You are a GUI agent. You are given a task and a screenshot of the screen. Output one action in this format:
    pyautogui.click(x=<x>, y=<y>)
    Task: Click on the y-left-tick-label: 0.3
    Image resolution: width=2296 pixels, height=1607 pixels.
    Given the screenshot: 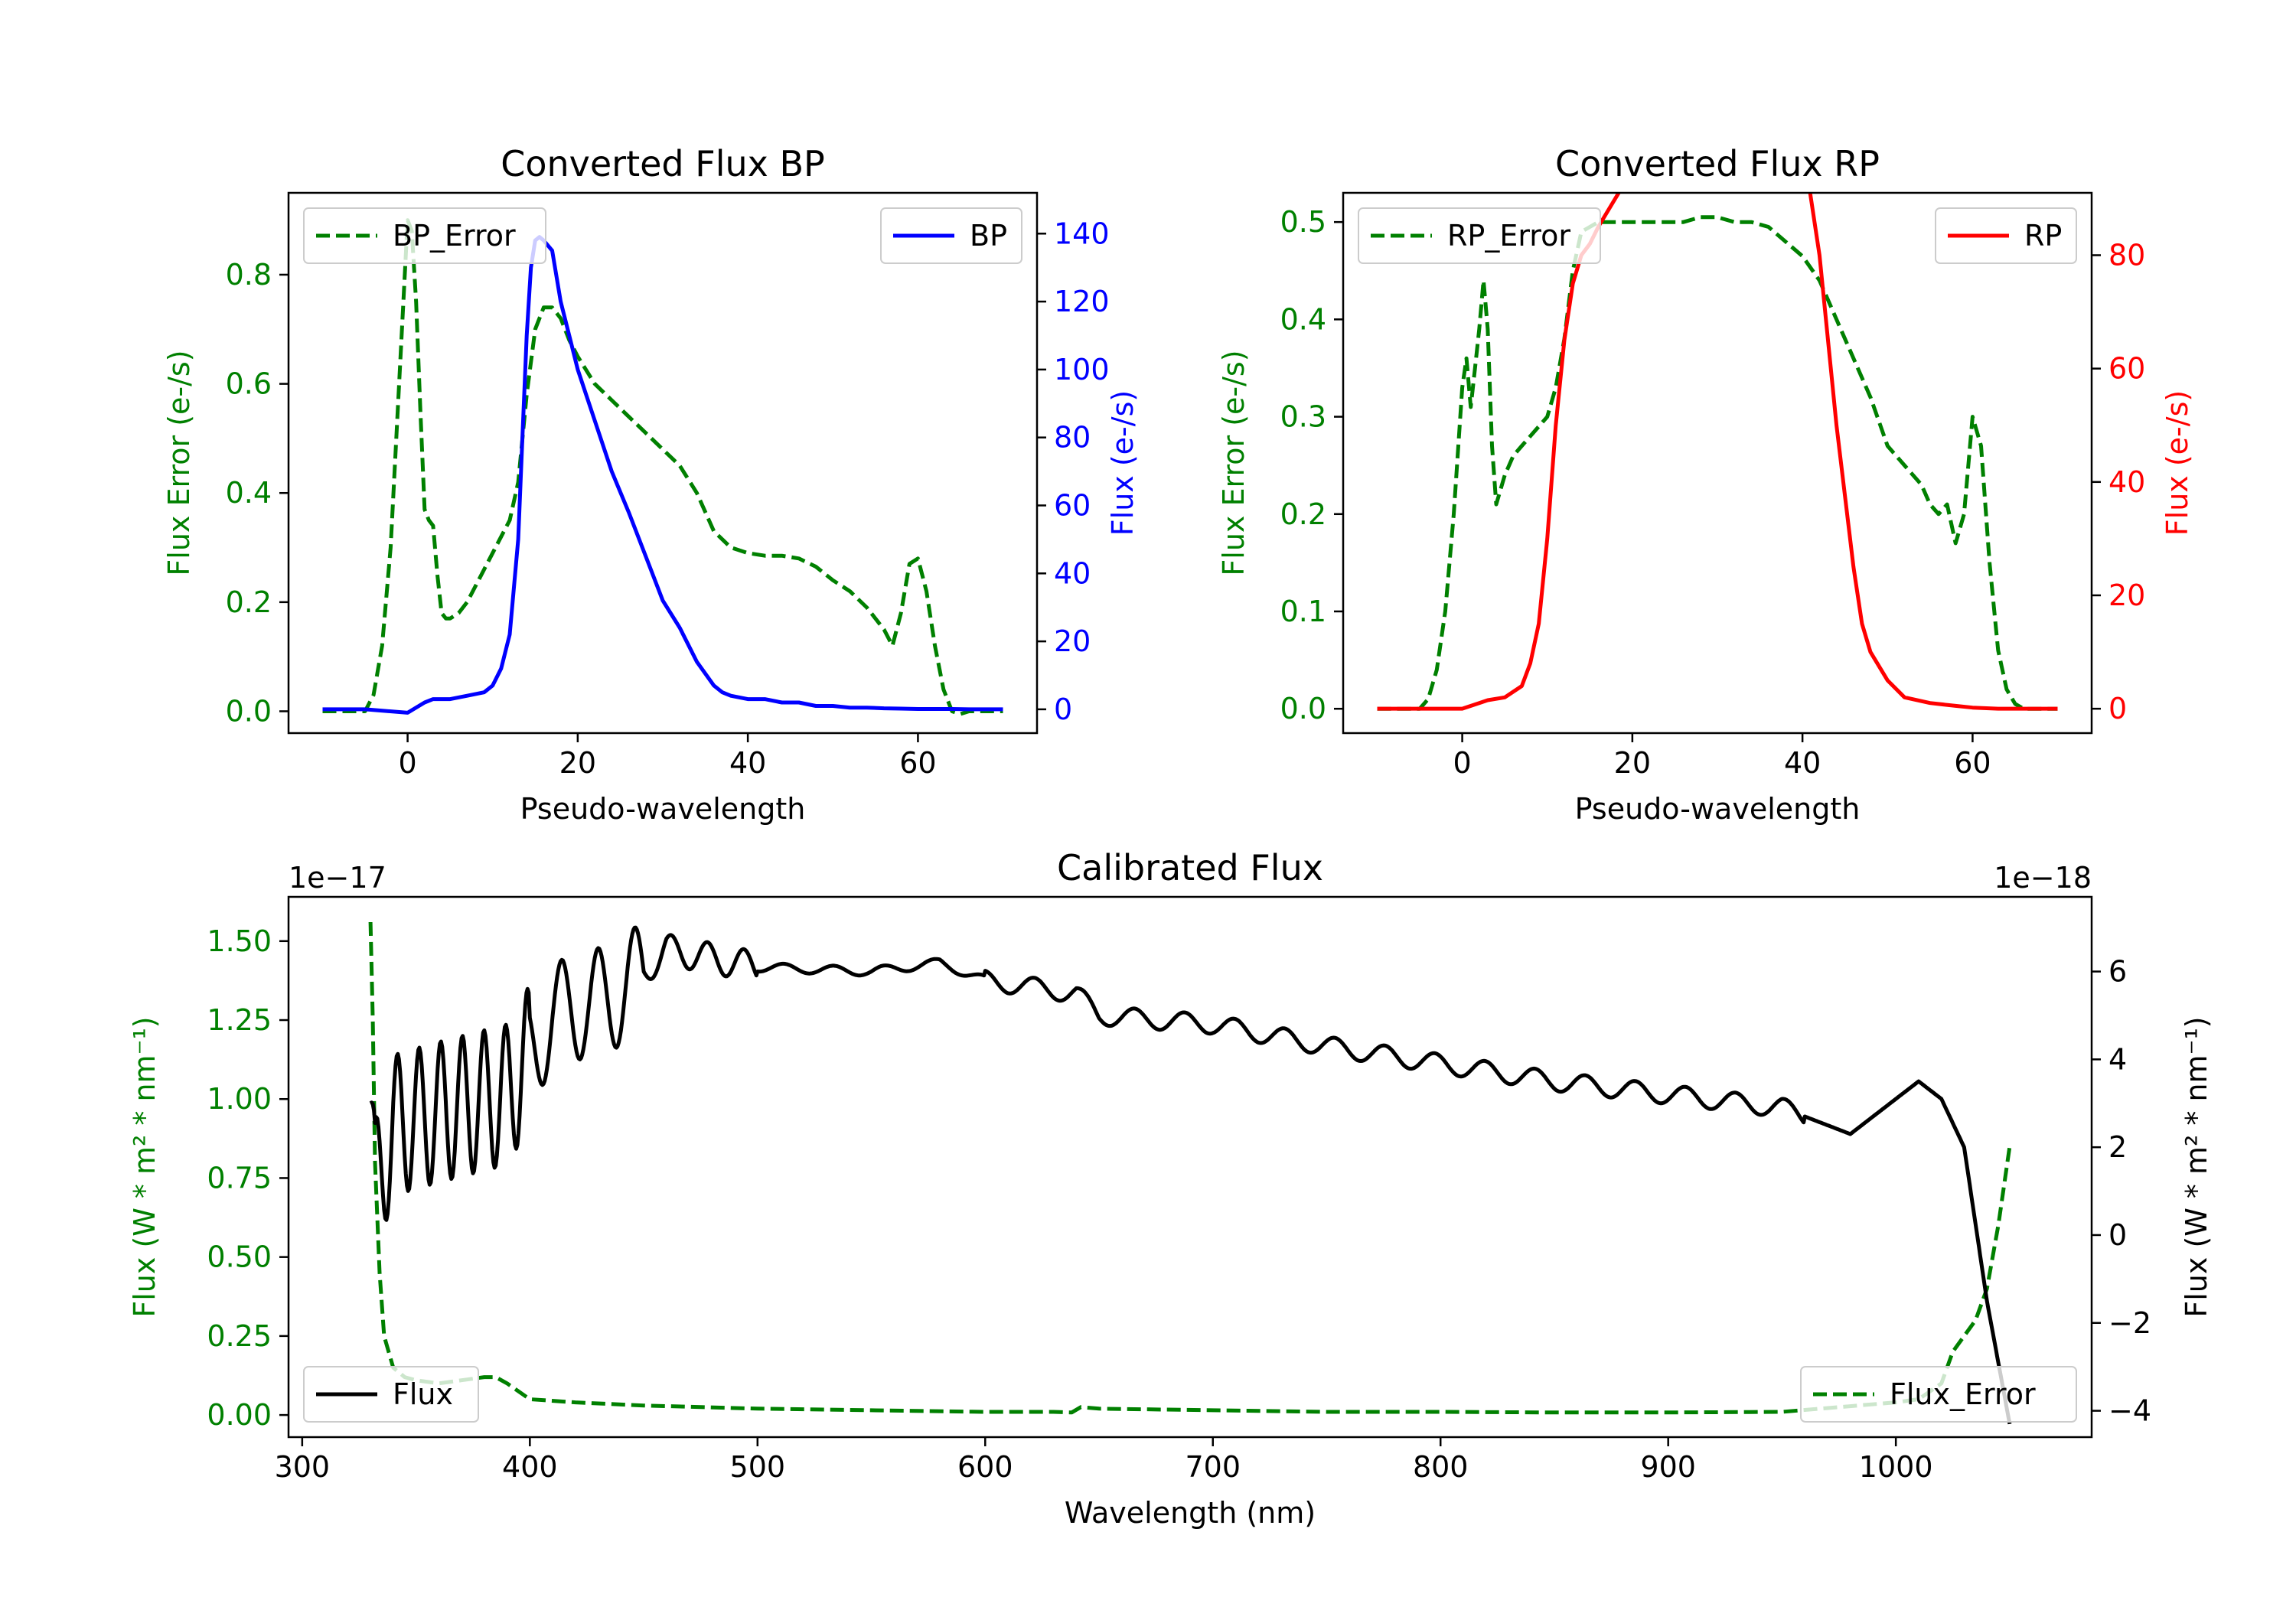 What is the action you would take?
    pyautogui.click(x=1303, y=417)
    